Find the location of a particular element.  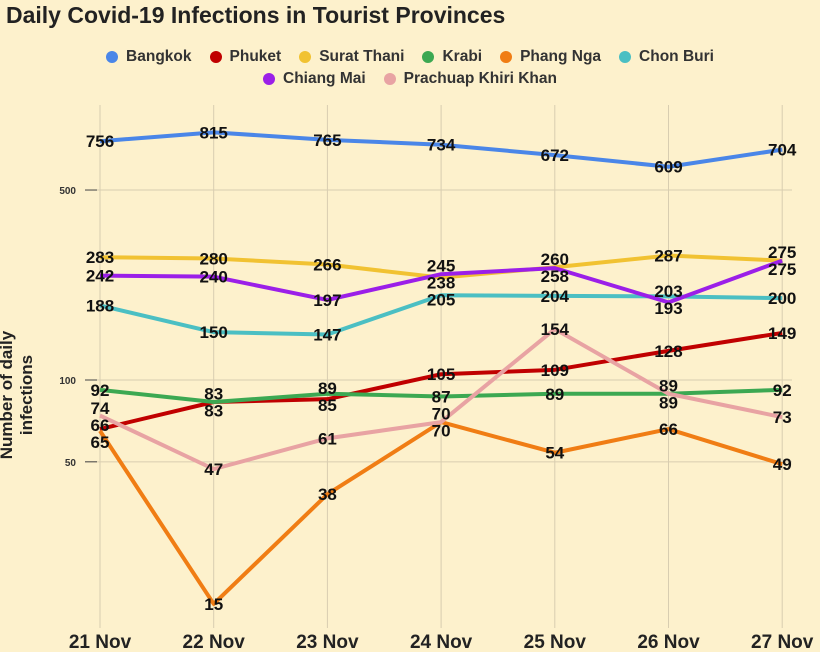

x-tick-label: 21 Nov is located at coordinates (100, 642).